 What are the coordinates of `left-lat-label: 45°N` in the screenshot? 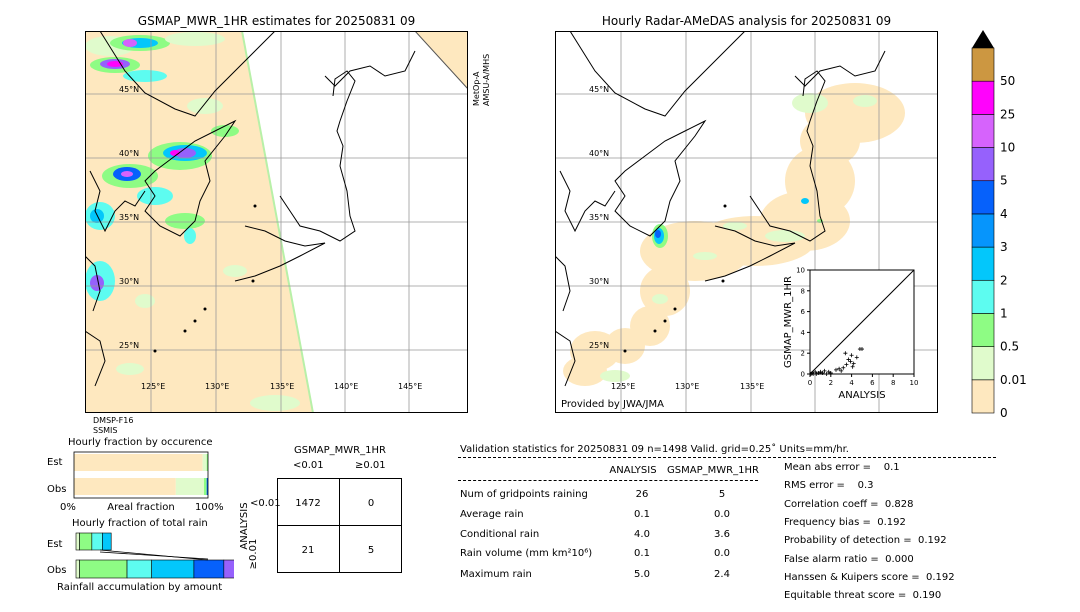 It's located at (129, 89).